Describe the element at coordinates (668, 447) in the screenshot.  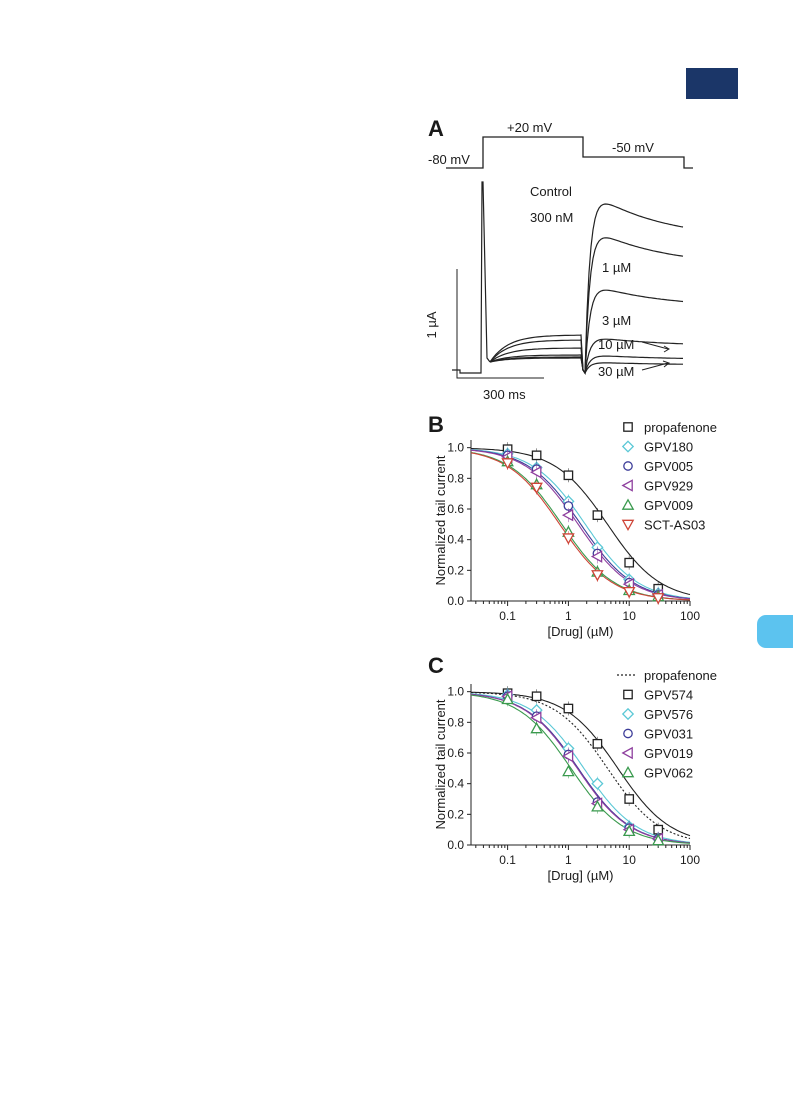
I see `legend-label-gpv180: GPV180` at that location.